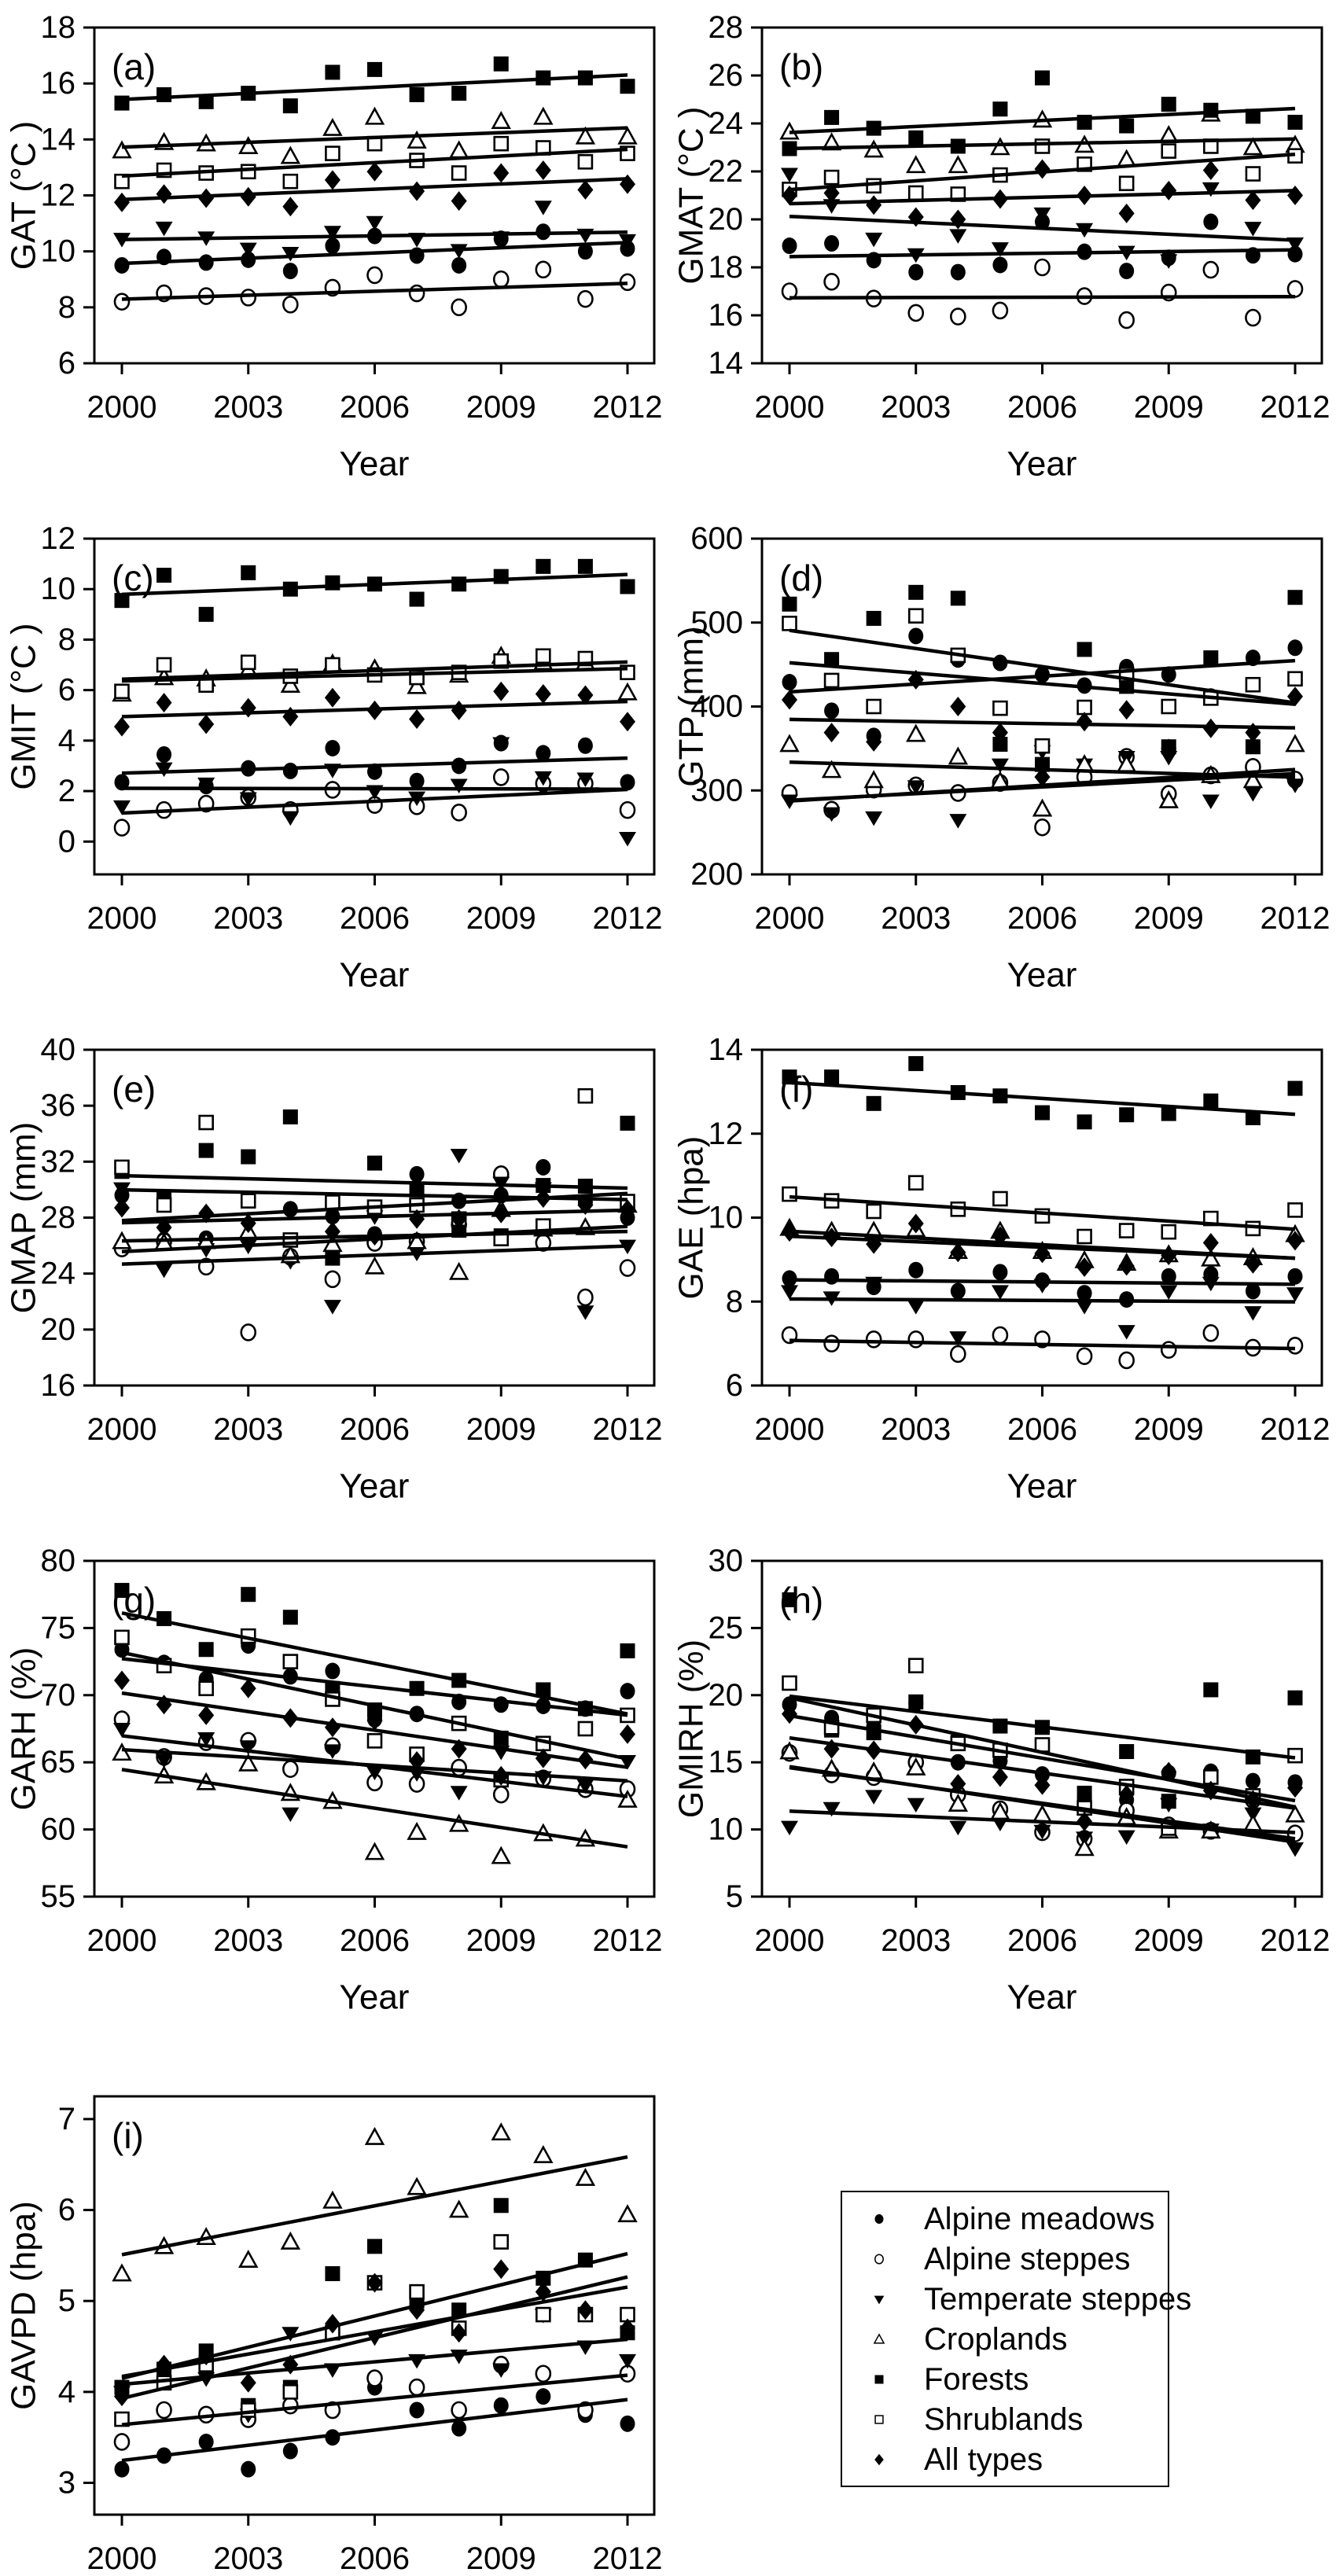 The height and width of the screenshot is (2576, 1336). I want to click on filled-diamond-icon, so click(879, 2459).